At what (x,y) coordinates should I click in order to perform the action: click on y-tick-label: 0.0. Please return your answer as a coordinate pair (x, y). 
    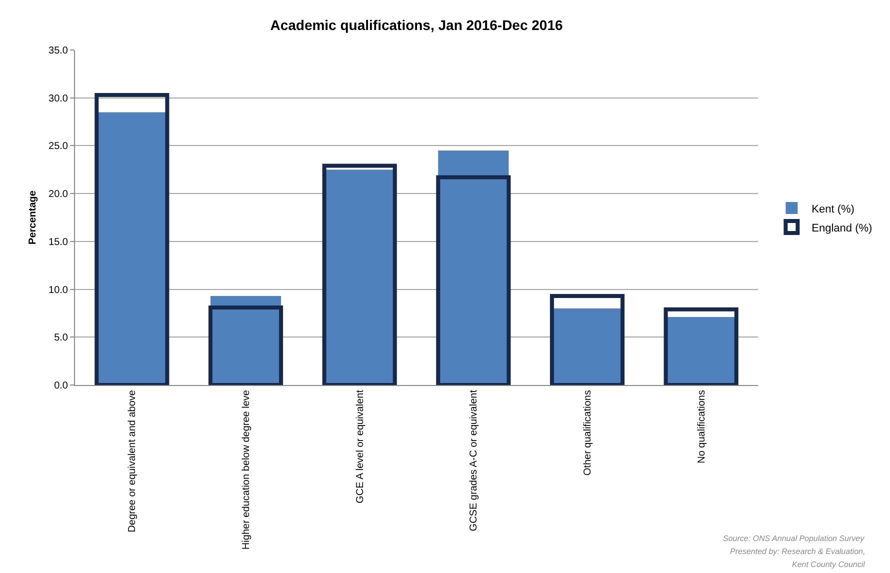
    Looking at the image, I should click on (61, 386).